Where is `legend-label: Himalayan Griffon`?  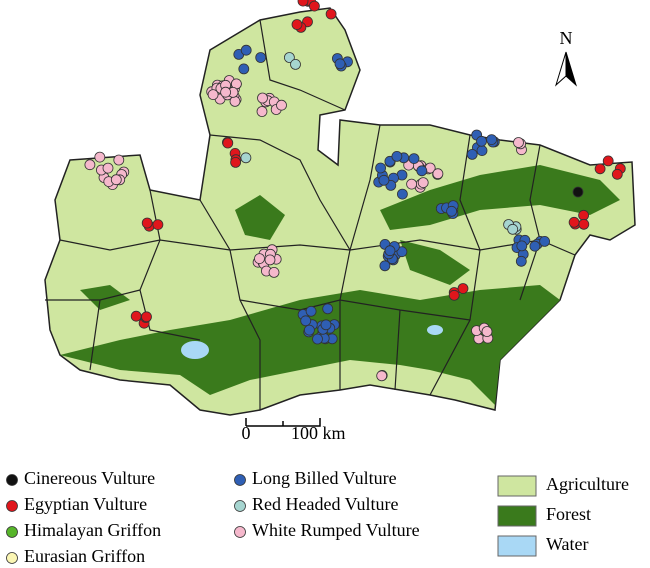
legend-label: Himalayan Griffon is located at coordinates (92, 530).